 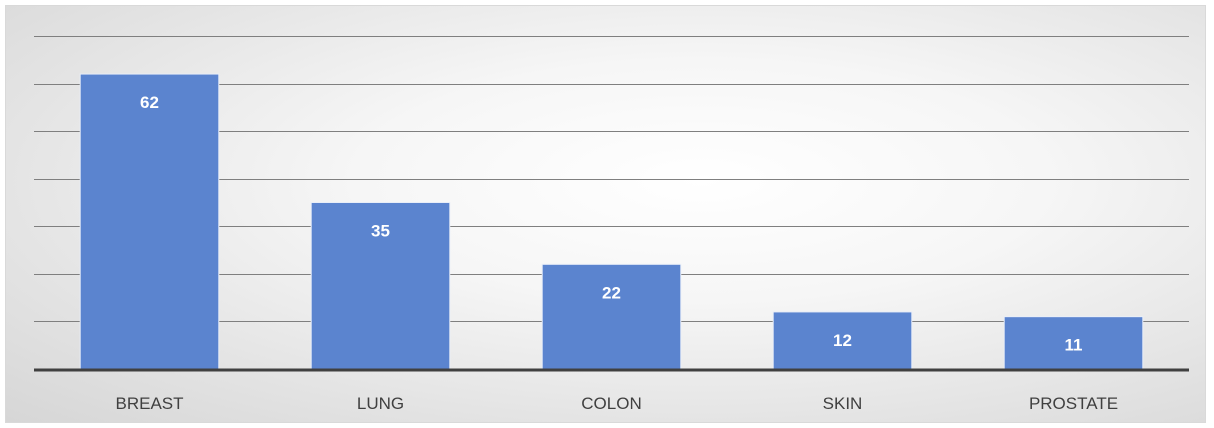 I want to click on category-label-prostate: PROSTATE, so click(x=1073, y=403).